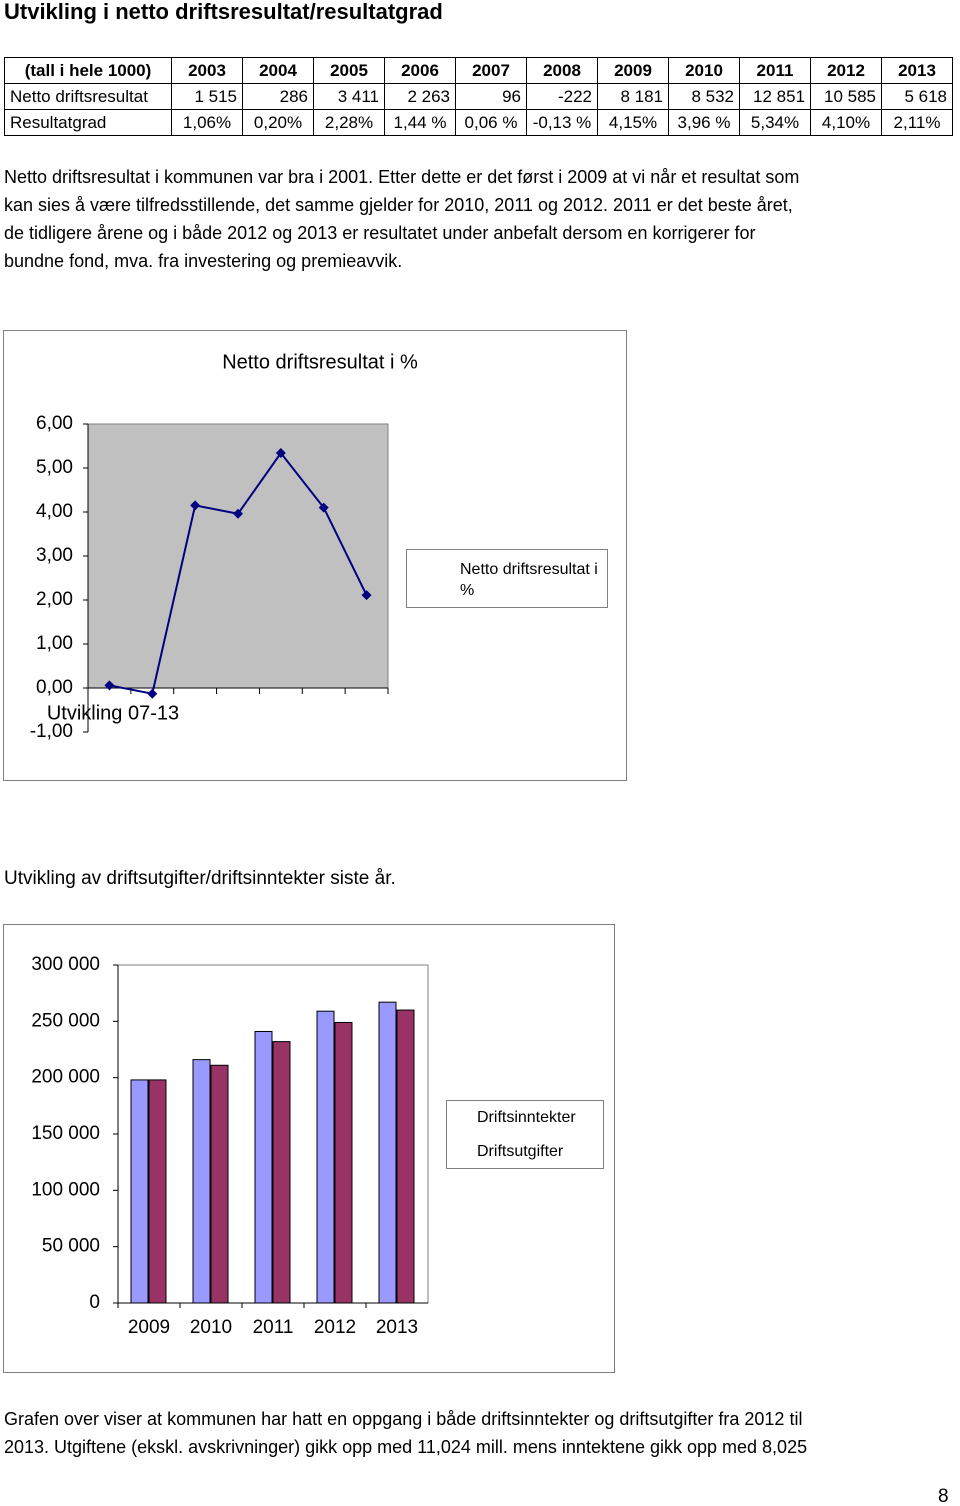  Describe the element at coordinates (520, 1151) in the screenshot. I see `legend-label: Driftsutgifter` at that location.